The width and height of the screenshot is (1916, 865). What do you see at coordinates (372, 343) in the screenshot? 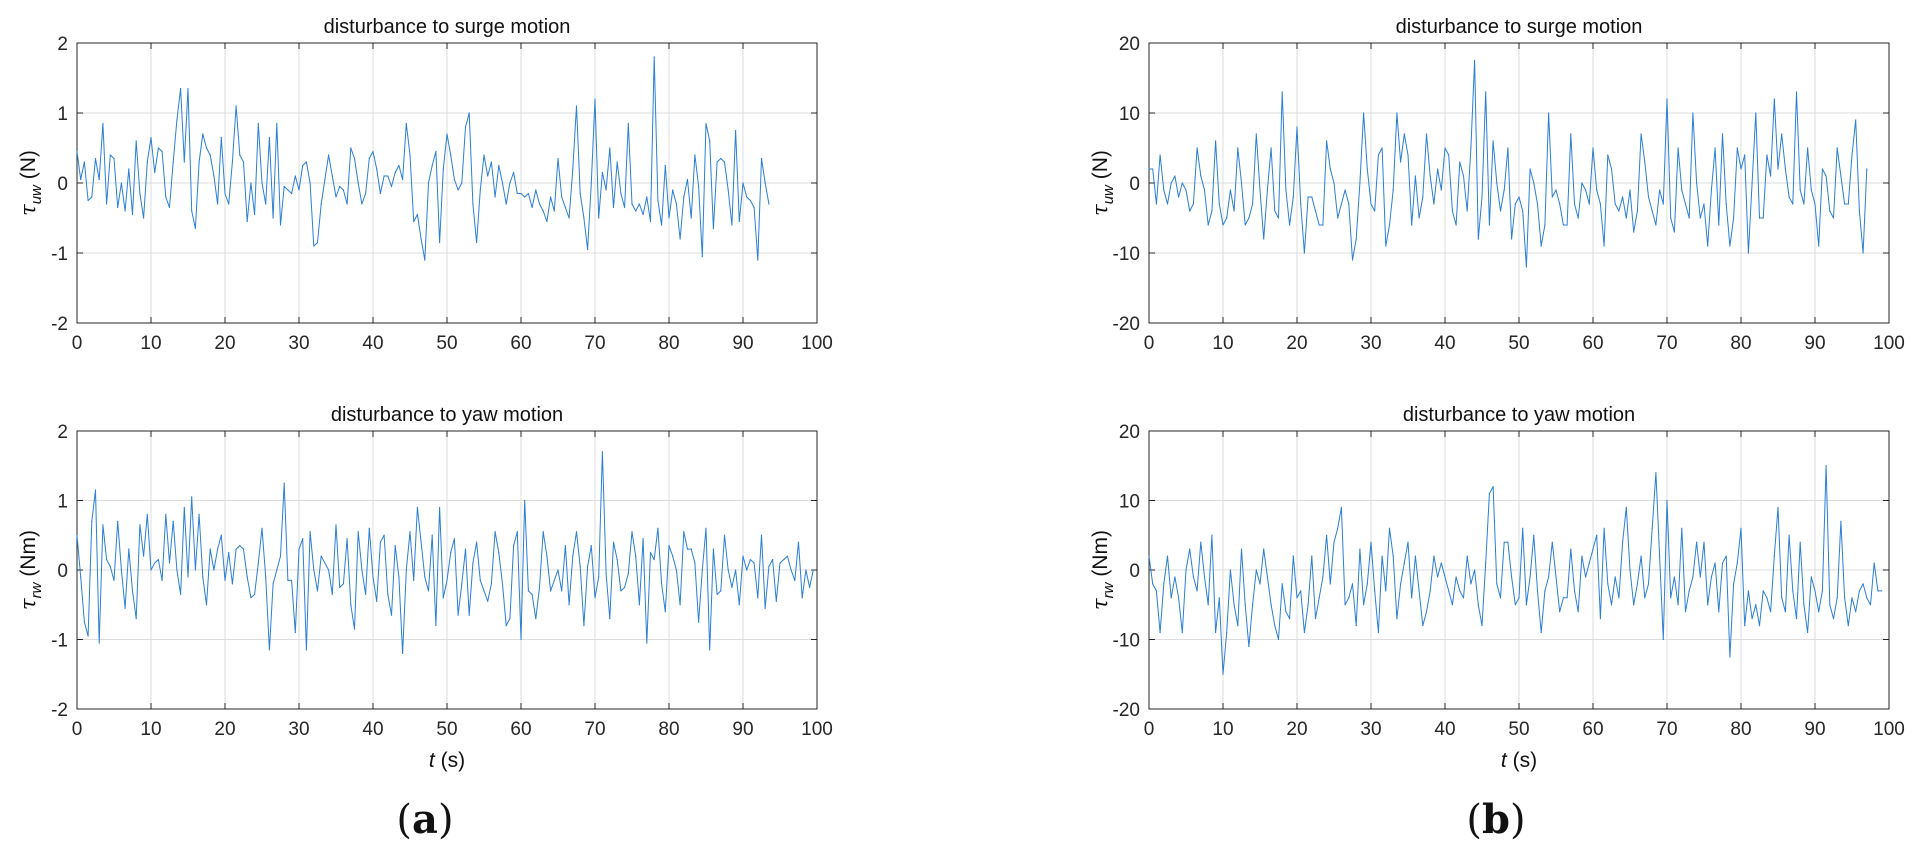
I see `x-tick-label: 40` at bounding box center [372, 343].